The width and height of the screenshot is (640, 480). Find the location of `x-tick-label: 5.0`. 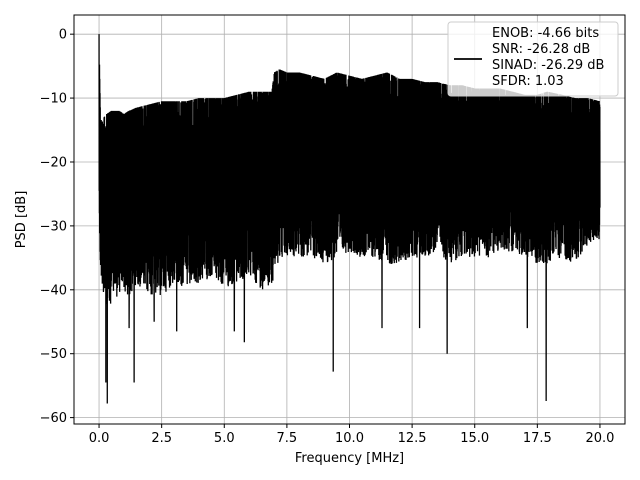

x-tick-label: 5.0 is located at coordinates (224, 438).